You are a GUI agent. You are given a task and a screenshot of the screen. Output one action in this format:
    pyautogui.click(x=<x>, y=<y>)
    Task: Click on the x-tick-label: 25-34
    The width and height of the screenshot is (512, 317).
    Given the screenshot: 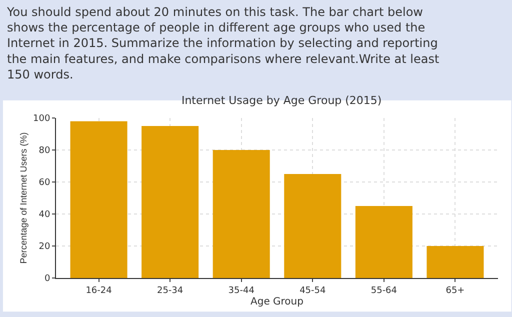 What is the action you would take?
    pyautogui.click(x=170, y=291)
    